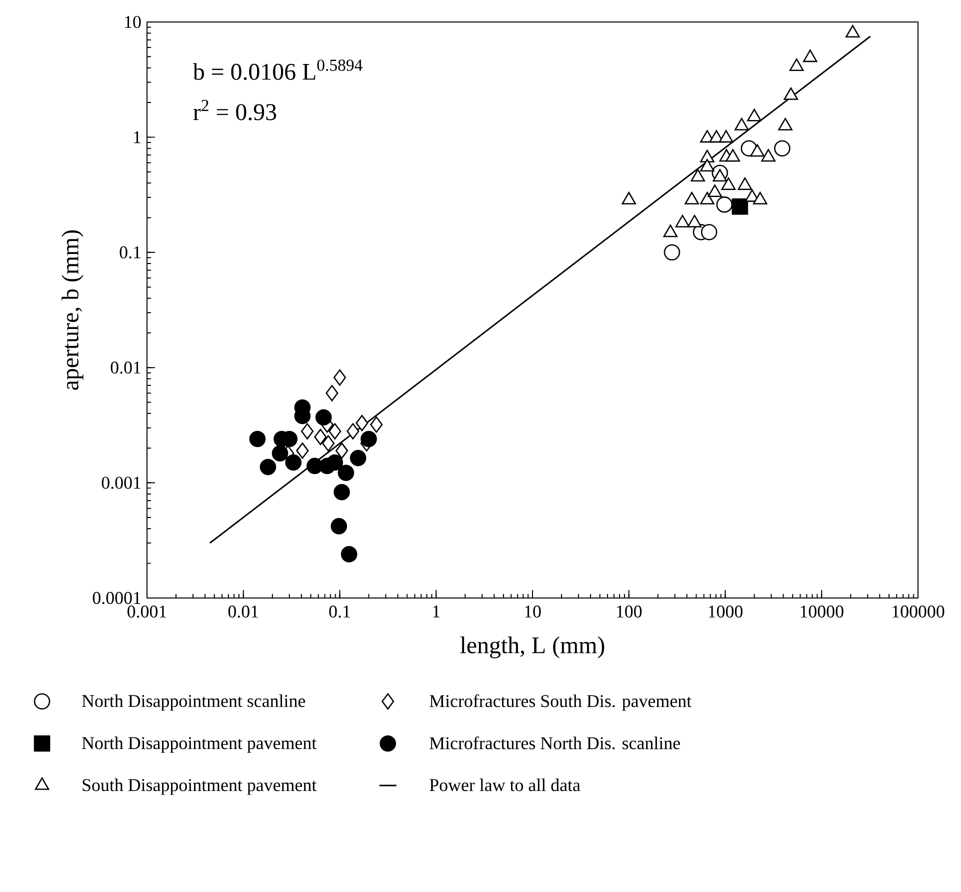 The image size is (961, 892). What do you see at coordinates (277, 70) in the screenshot?
I see `annotation: b = 0.0106 L$^{0.5894}$` at bounding box center [277, 70].